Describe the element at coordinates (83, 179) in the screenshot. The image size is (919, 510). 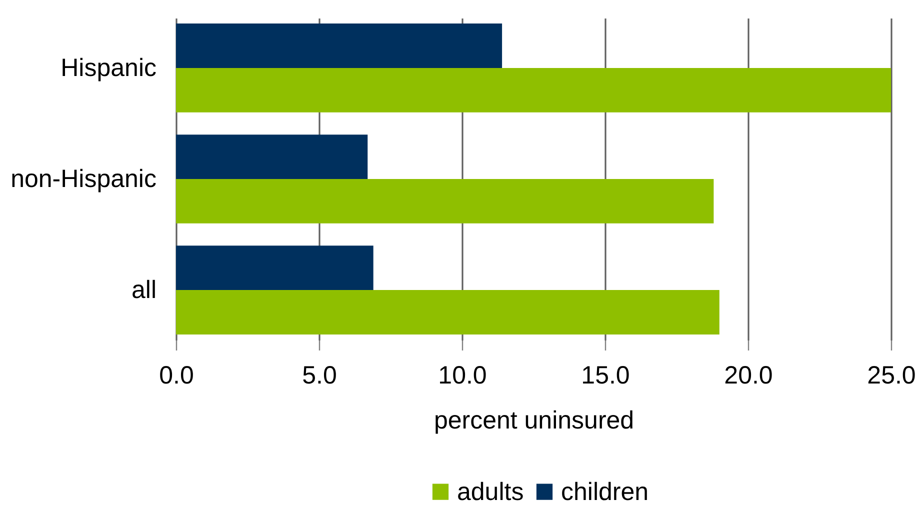
I see `y-tick-label: non-Hispanic` at that location.